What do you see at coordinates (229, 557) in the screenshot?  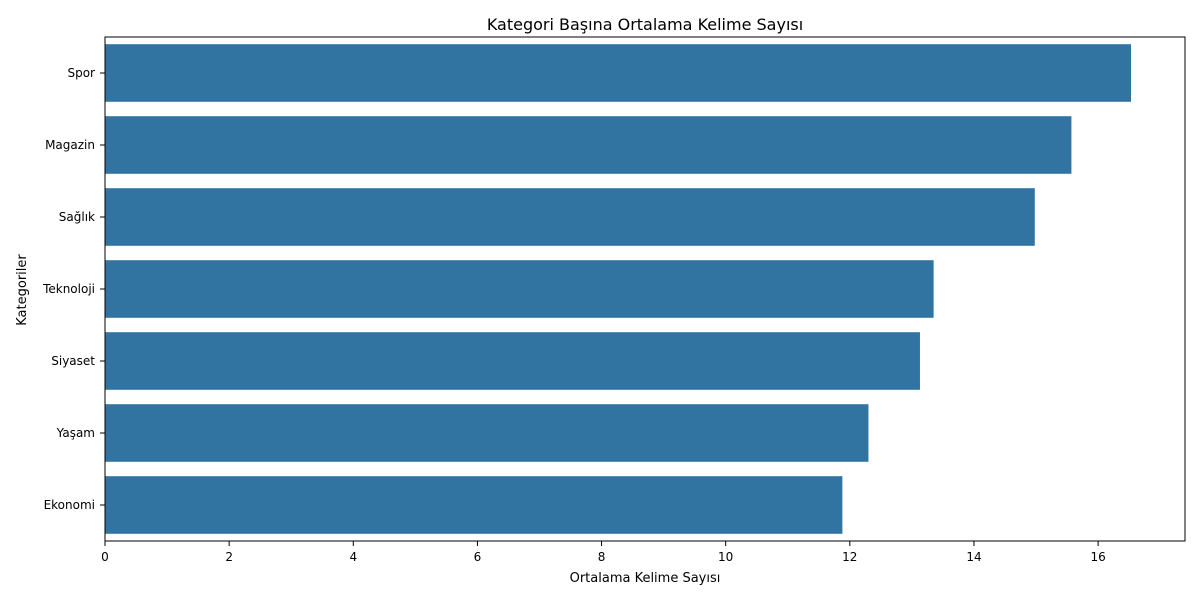 I see `x-tick-label: 2` at bounding box center [229, 557].